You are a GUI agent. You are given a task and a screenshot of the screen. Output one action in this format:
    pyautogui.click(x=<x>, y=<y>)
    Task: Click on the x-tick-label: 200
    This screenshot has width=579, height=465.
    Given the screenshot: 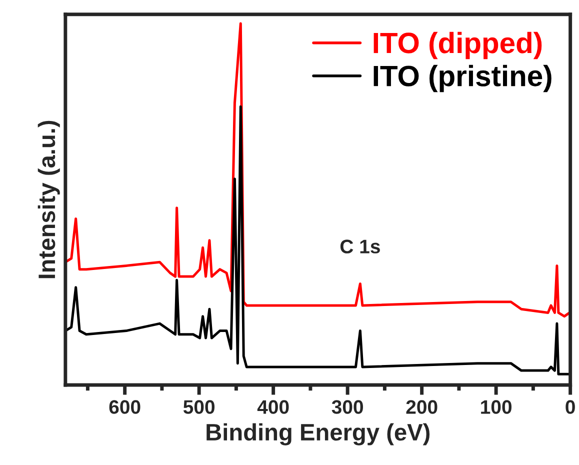 What is the action you would take?
    pyautogui.click(x=422, y=407)
    